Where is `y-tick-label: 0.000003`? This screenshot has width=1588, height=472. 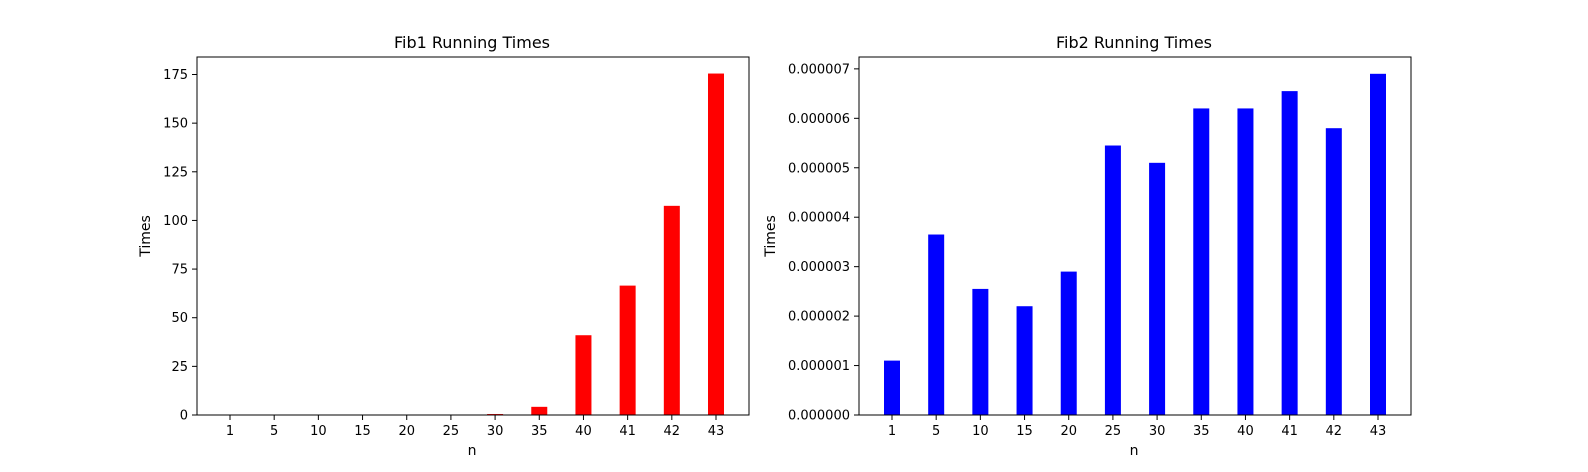
y-tick-label: 0.000003 is located at coordinates (819, 267).